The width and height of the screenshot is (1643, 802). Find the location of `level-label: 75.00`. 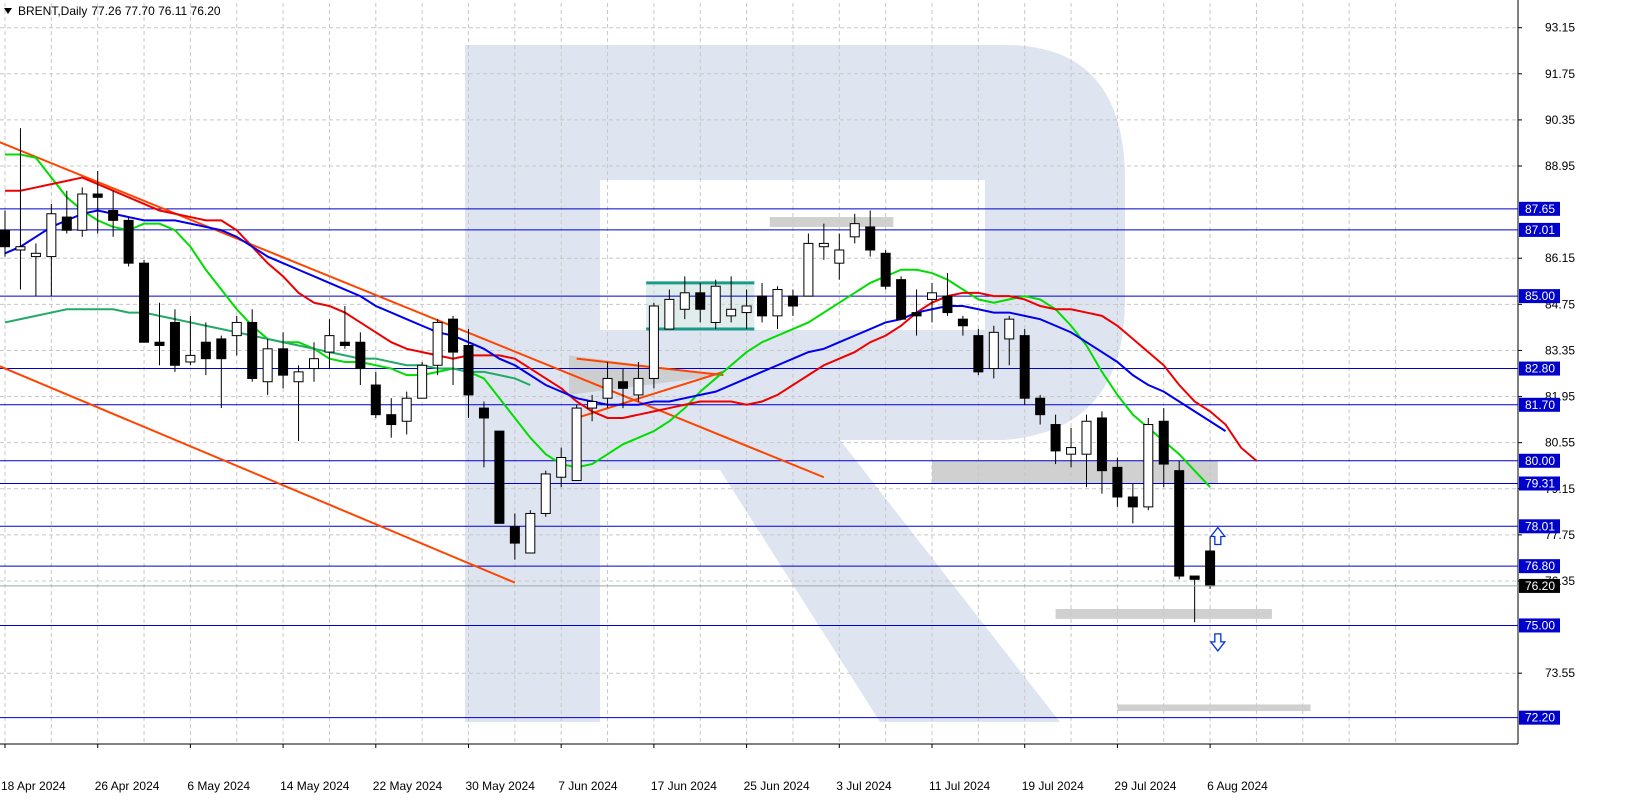

level-label: 75.00 is located at coordinates (1539, 625).